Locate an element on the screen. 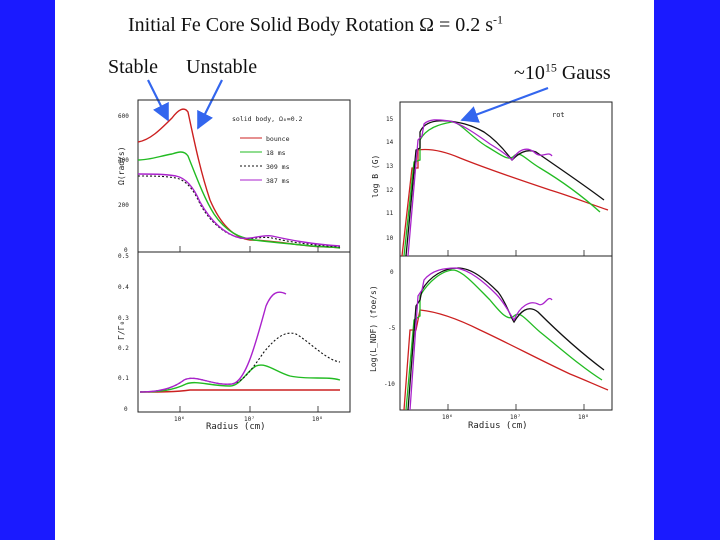 The image size is (720, 540). right-top-ytick: 13 is located at coordinates (390, 166).